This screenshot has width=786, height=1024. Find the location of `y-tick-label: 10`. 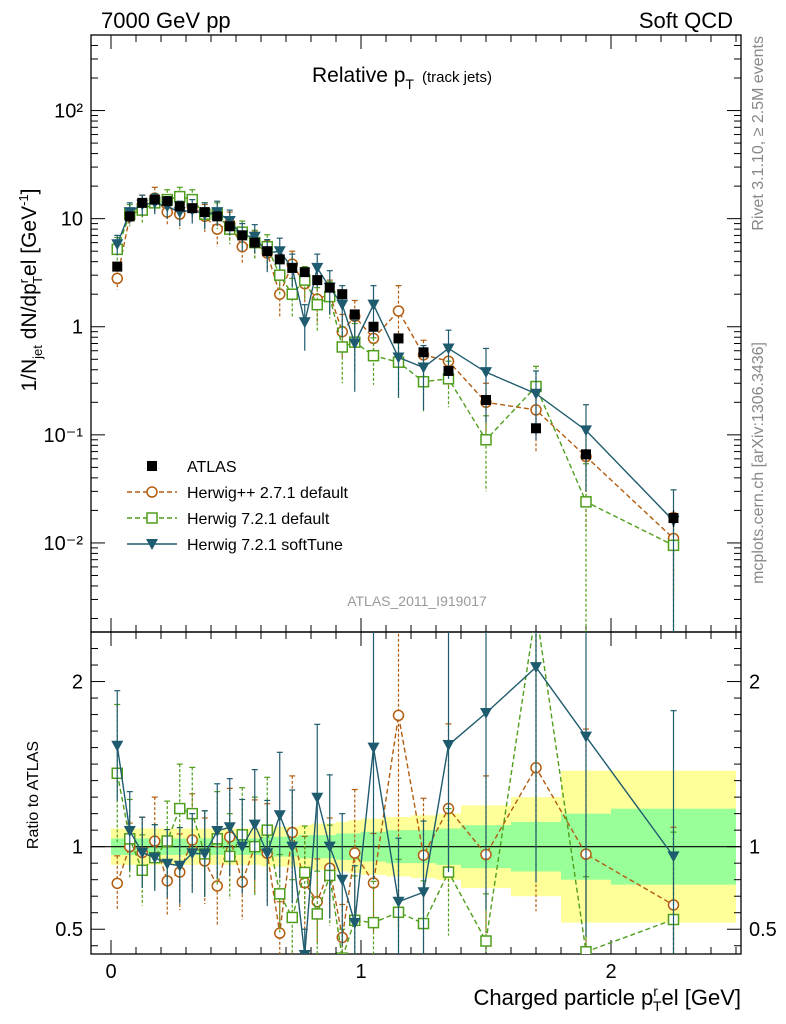

y-tick-label: 10 is located at coordinates (72, 220).